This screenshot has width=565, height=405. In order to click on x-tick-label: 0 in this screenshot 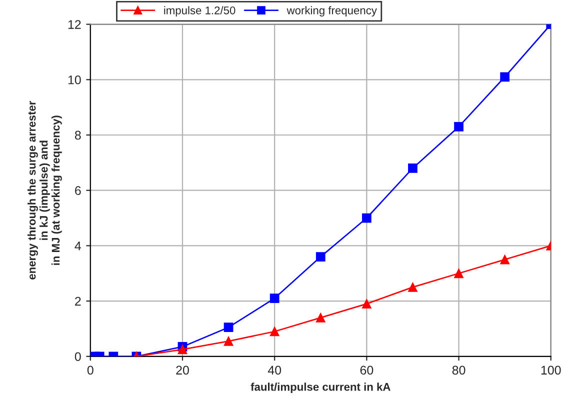, I will do `click(90, 370)`.